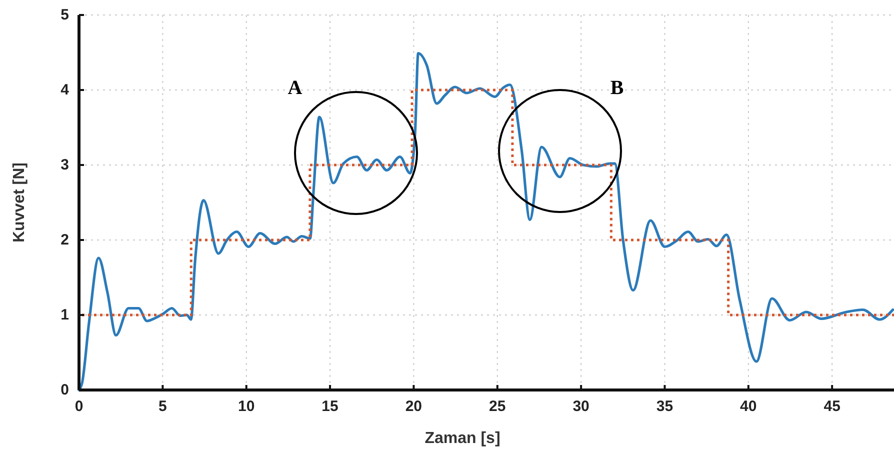  Describe the element at coordinates (19, 202) in the screenshot. I see `y-axis-title: Kuvvet [N]` at that location.